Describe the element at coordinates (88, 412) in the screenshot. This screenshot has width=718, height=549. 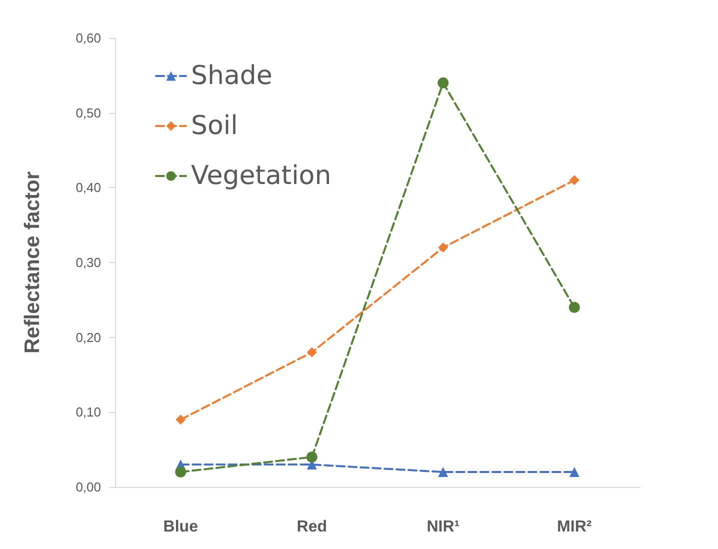
I see `y-tick-label: 0,10` at that location.